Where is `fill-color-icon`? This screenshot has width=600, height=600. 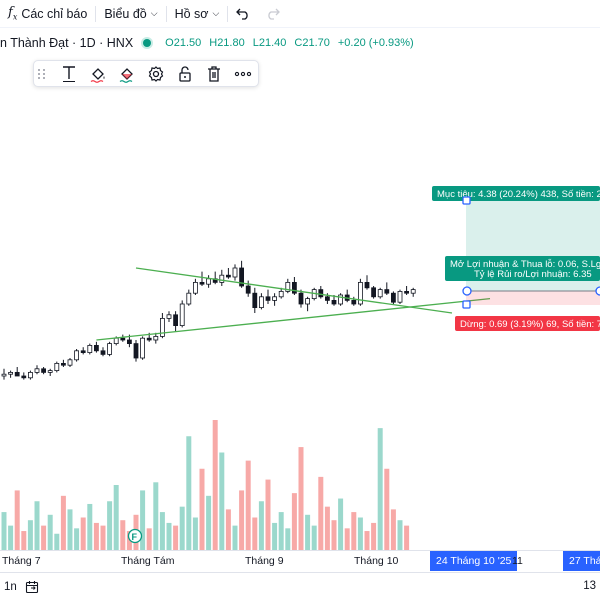
fill-color-icon is located at coordinates (97, 75).